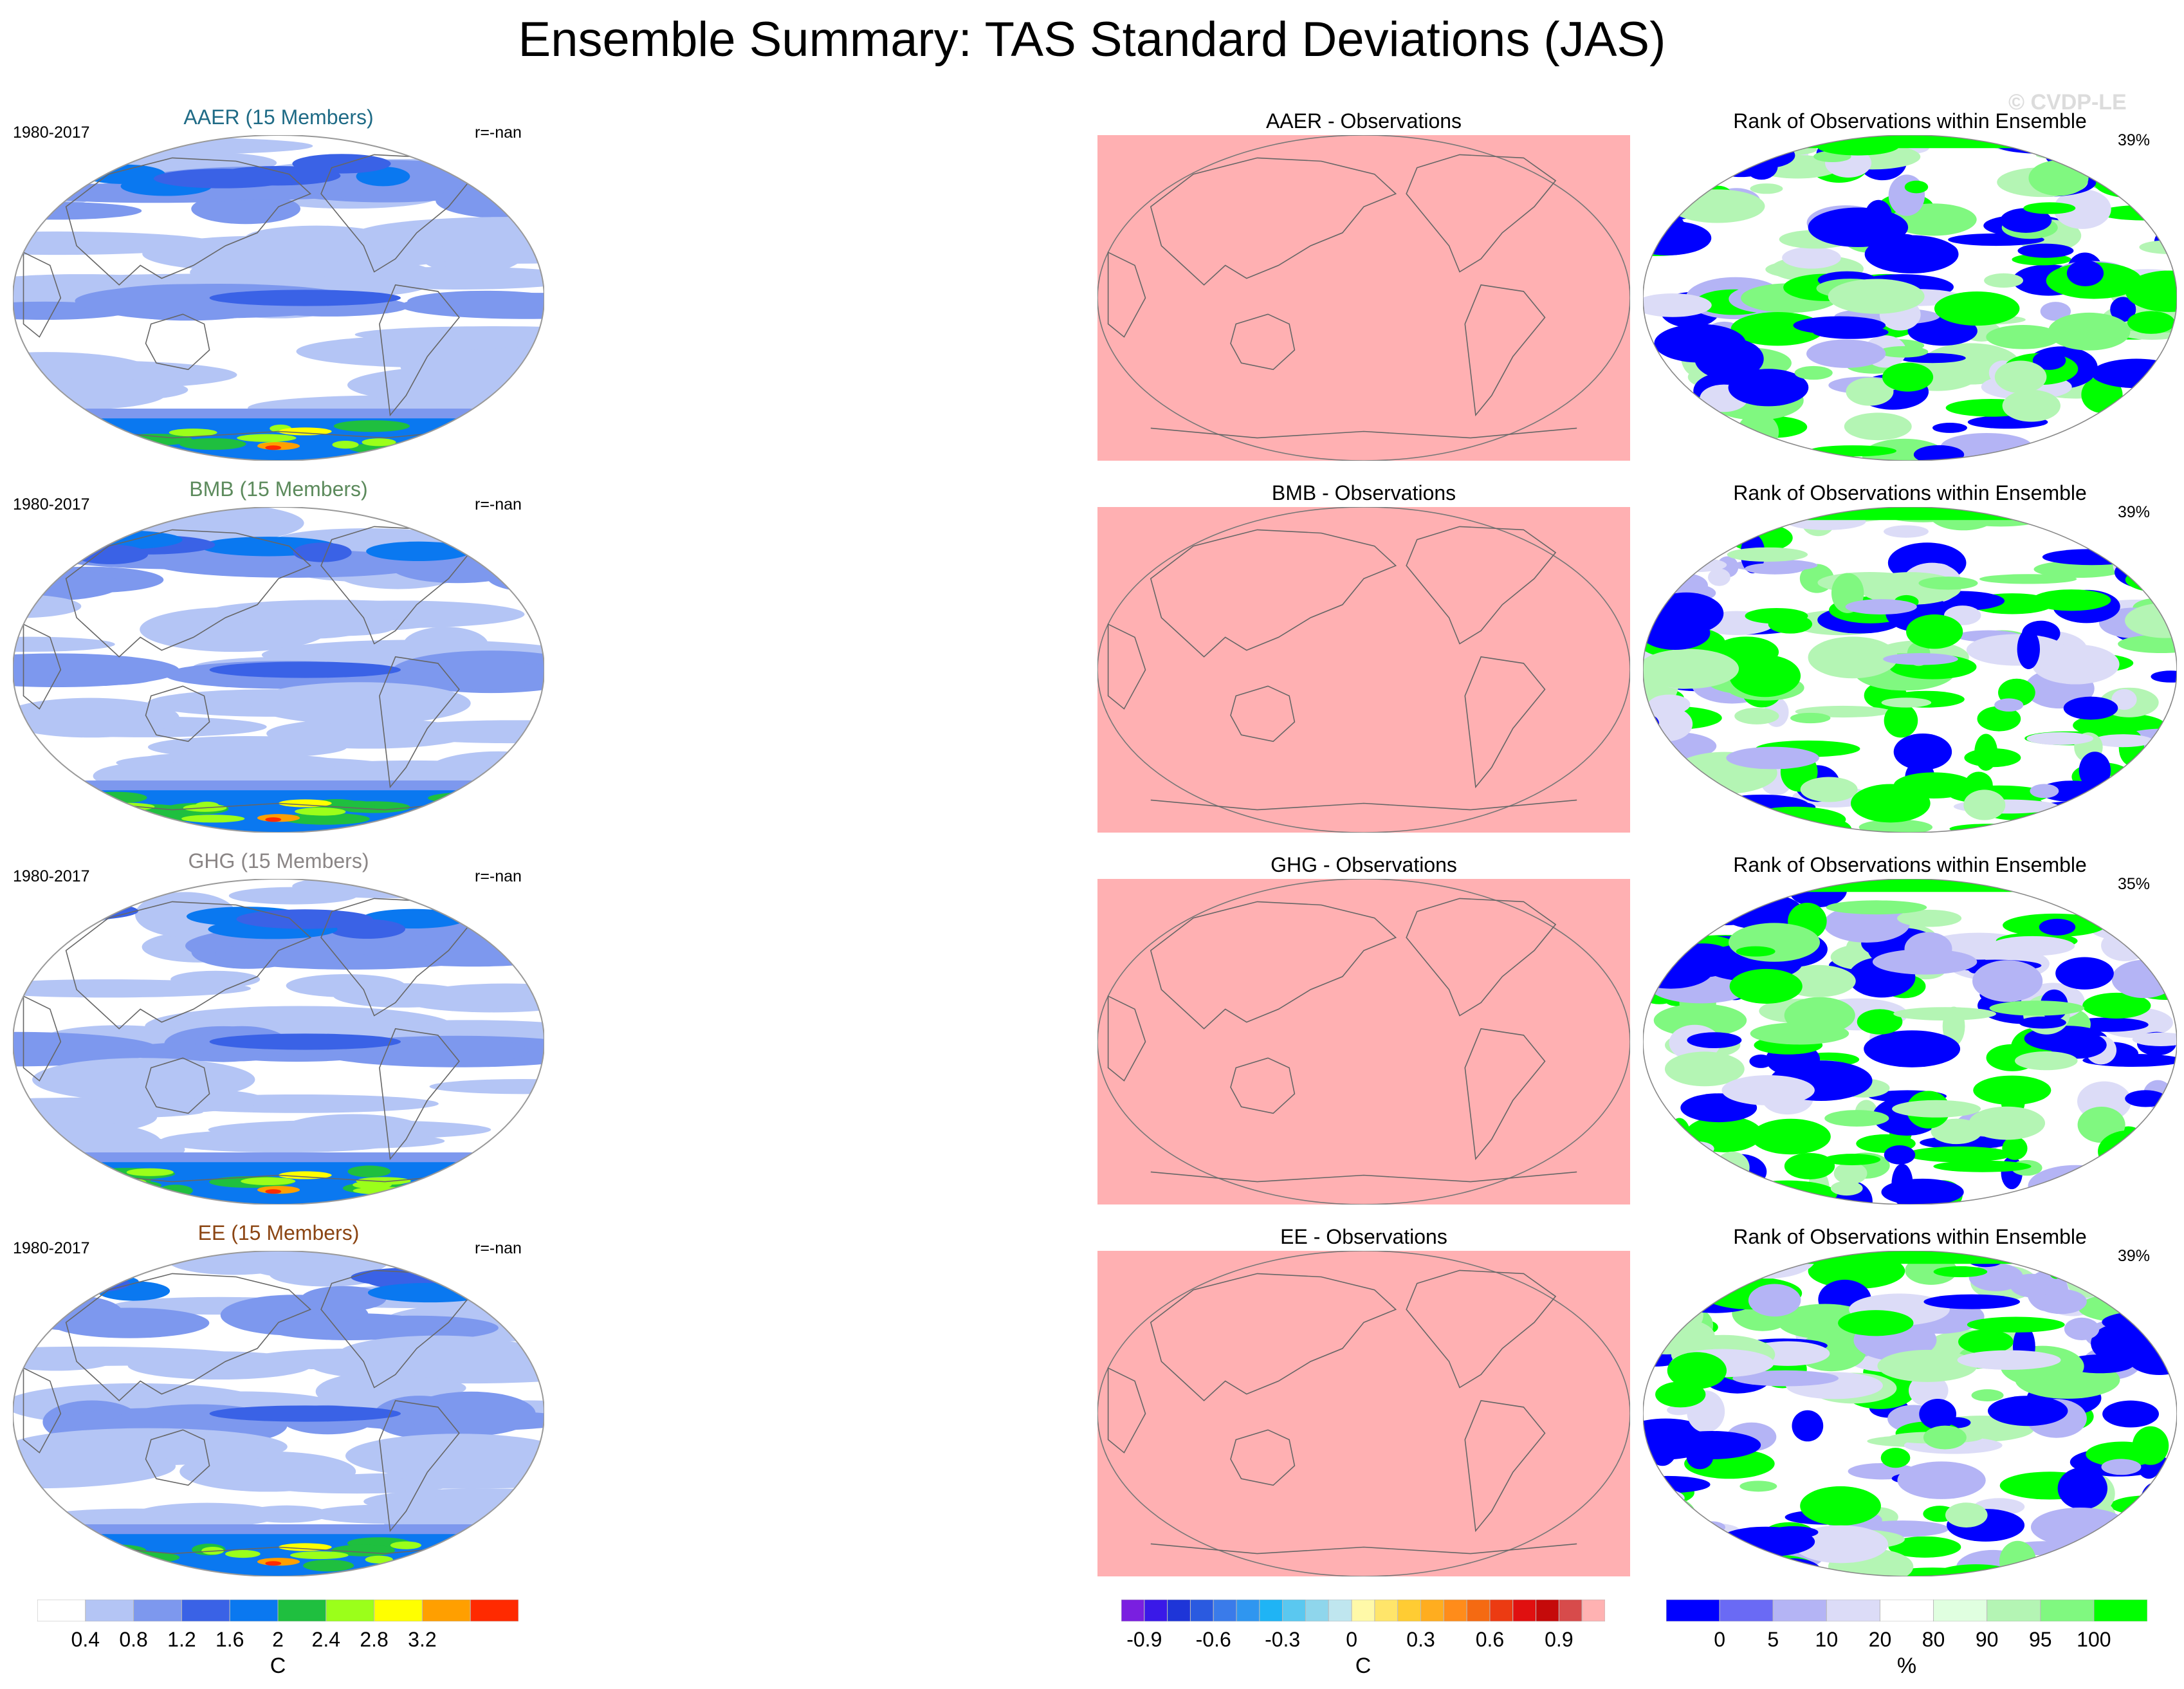 Image resolution: width=2184 pixels, height=1689 pixels. What do you see at coordinates (1910, 1041) in the screenshot?
I see `rank-map-svg` at bounding box center [1910, 1041].